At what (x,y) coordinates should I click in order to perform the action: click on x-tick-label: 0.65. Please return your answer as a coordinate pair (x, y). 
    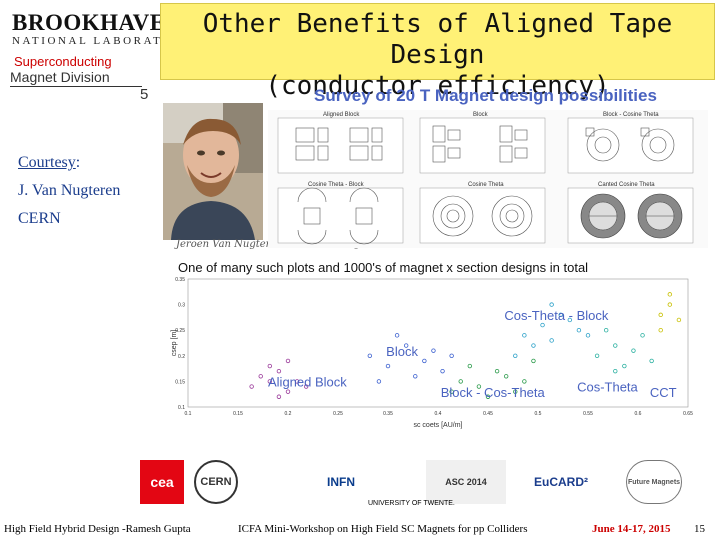
    Looking at the image, I should click on (688, 414).